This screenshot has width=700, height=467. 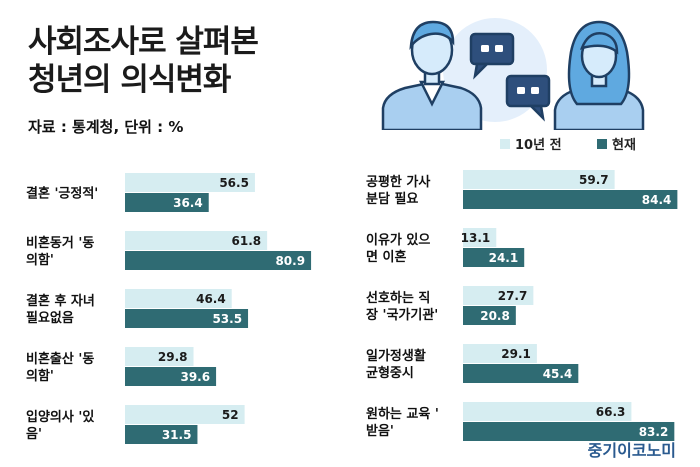 I want to click on data-label: 36.4, so click(x=188, y=203).